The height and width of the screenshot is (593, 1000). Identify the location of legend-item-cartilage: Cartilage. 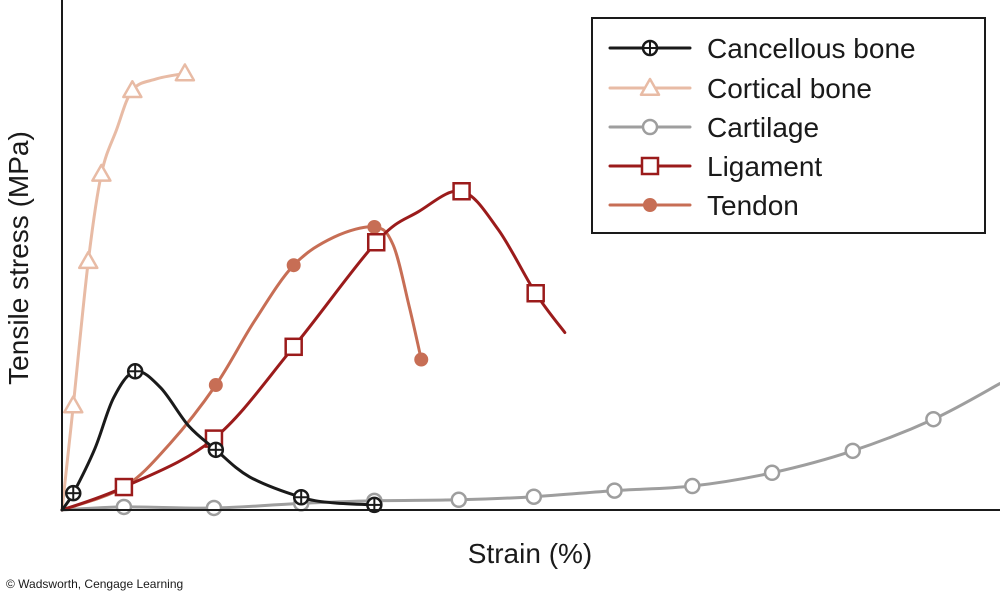
(713, 127).